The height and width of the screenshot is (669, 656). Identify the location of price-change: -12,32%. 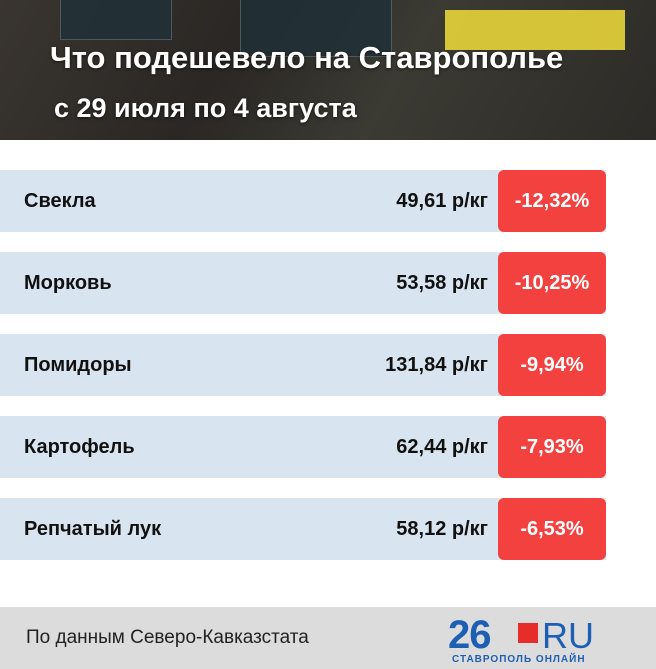
(552, 201).